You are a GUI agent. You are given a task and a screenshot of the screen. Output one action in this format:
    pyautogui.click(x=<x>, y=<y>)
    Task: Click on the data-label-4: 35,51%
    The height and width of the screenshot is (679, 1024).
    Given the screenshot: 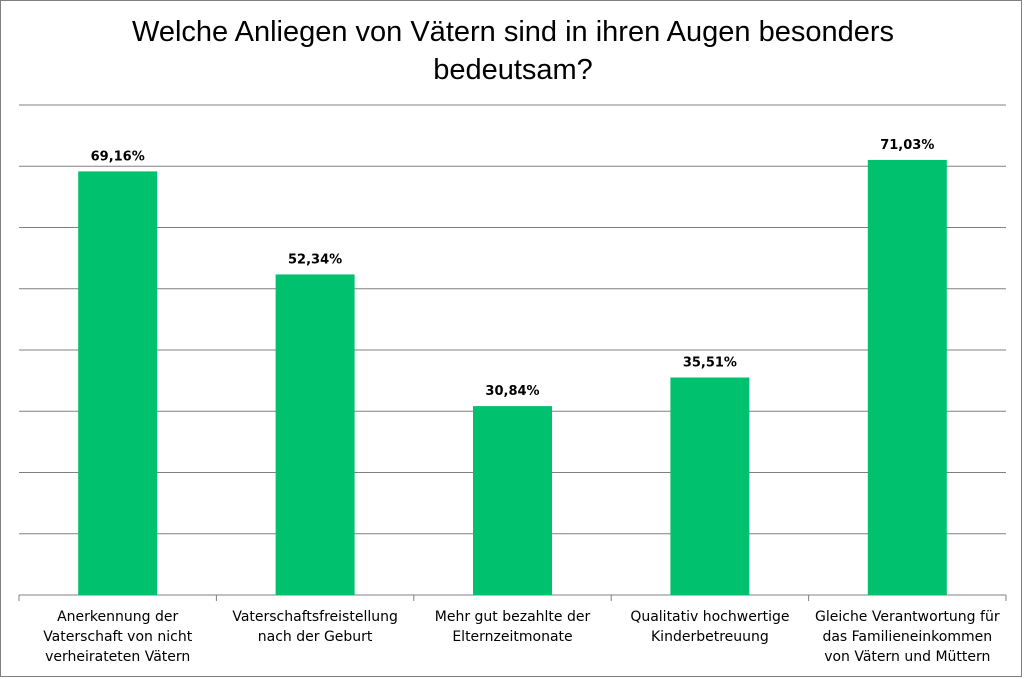 What is the action you would take?
    pyautogui.click(x=710, y=363)
    